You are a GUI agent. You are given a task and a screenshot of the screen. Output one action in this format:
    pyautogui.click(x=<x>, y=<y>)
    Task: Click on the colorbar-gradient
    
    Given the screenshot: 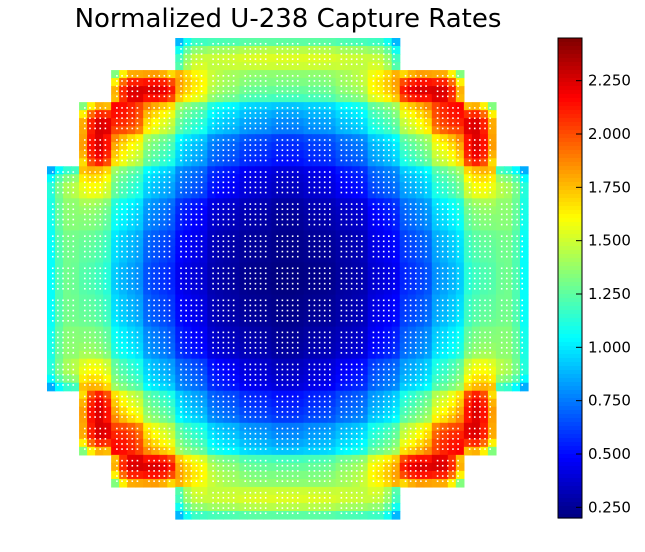 What is the action you would take?
    pyautogui.click(x=570, y=278)
    